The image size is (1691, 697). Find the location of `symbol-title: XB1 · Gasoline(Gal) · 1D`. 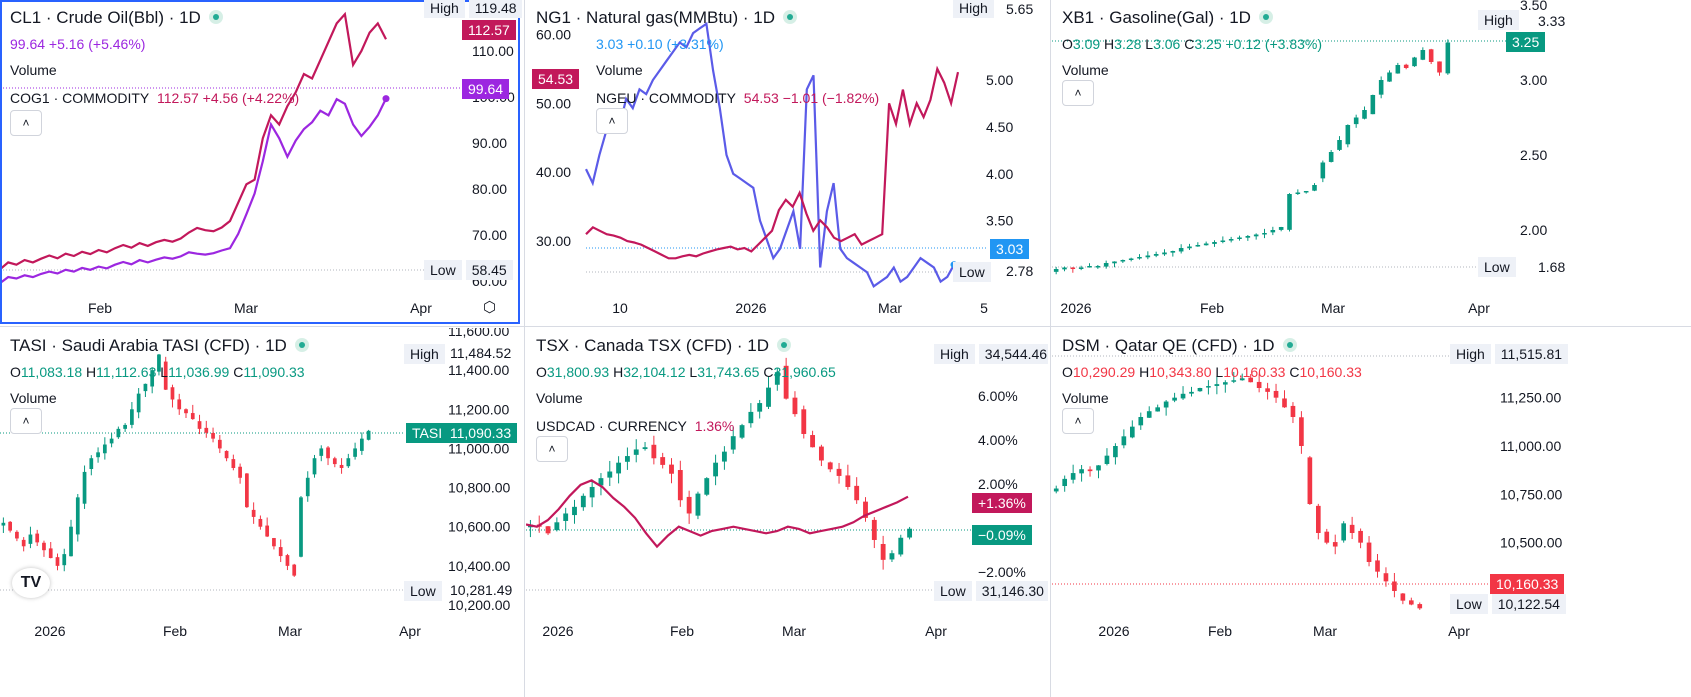

symbol-title: XB1 · Gasoline(Gal) · 1D is located at coordinates (1167, 18).